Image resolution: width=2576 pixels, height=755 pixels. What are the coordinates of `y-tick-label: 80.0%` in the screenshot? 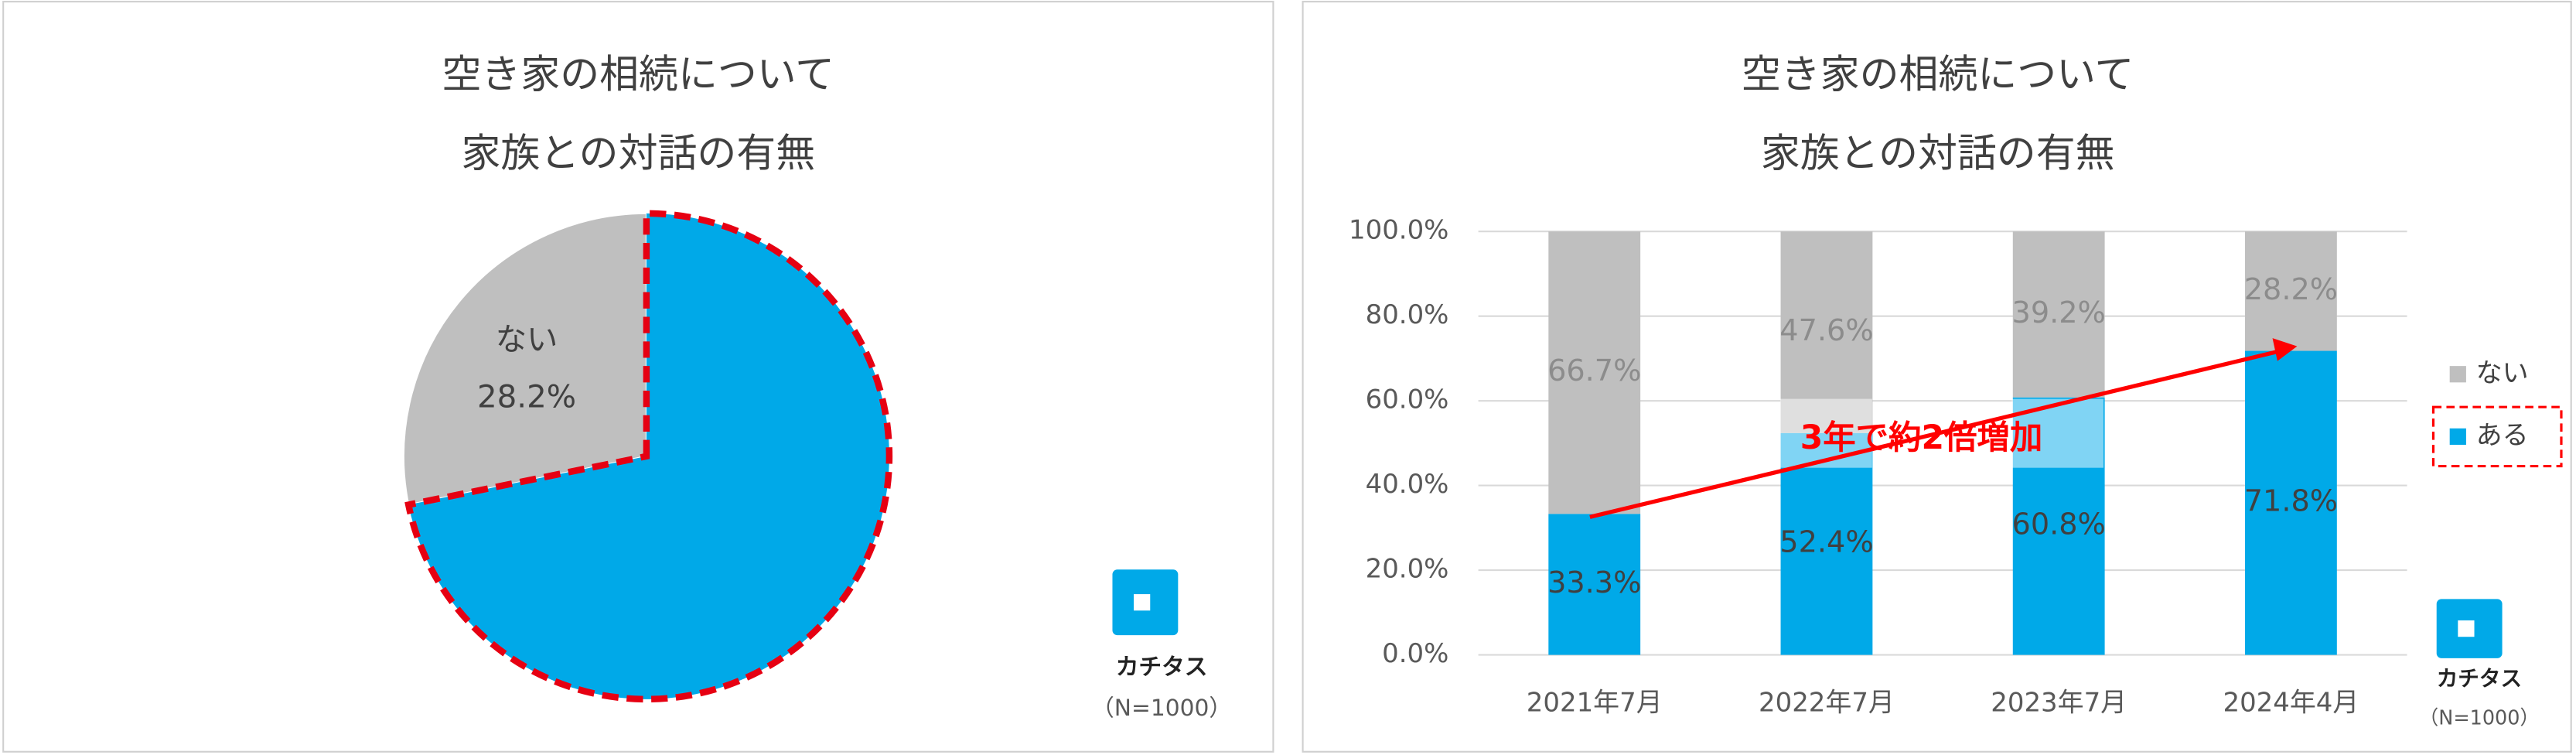 It's located at (1408, 314).